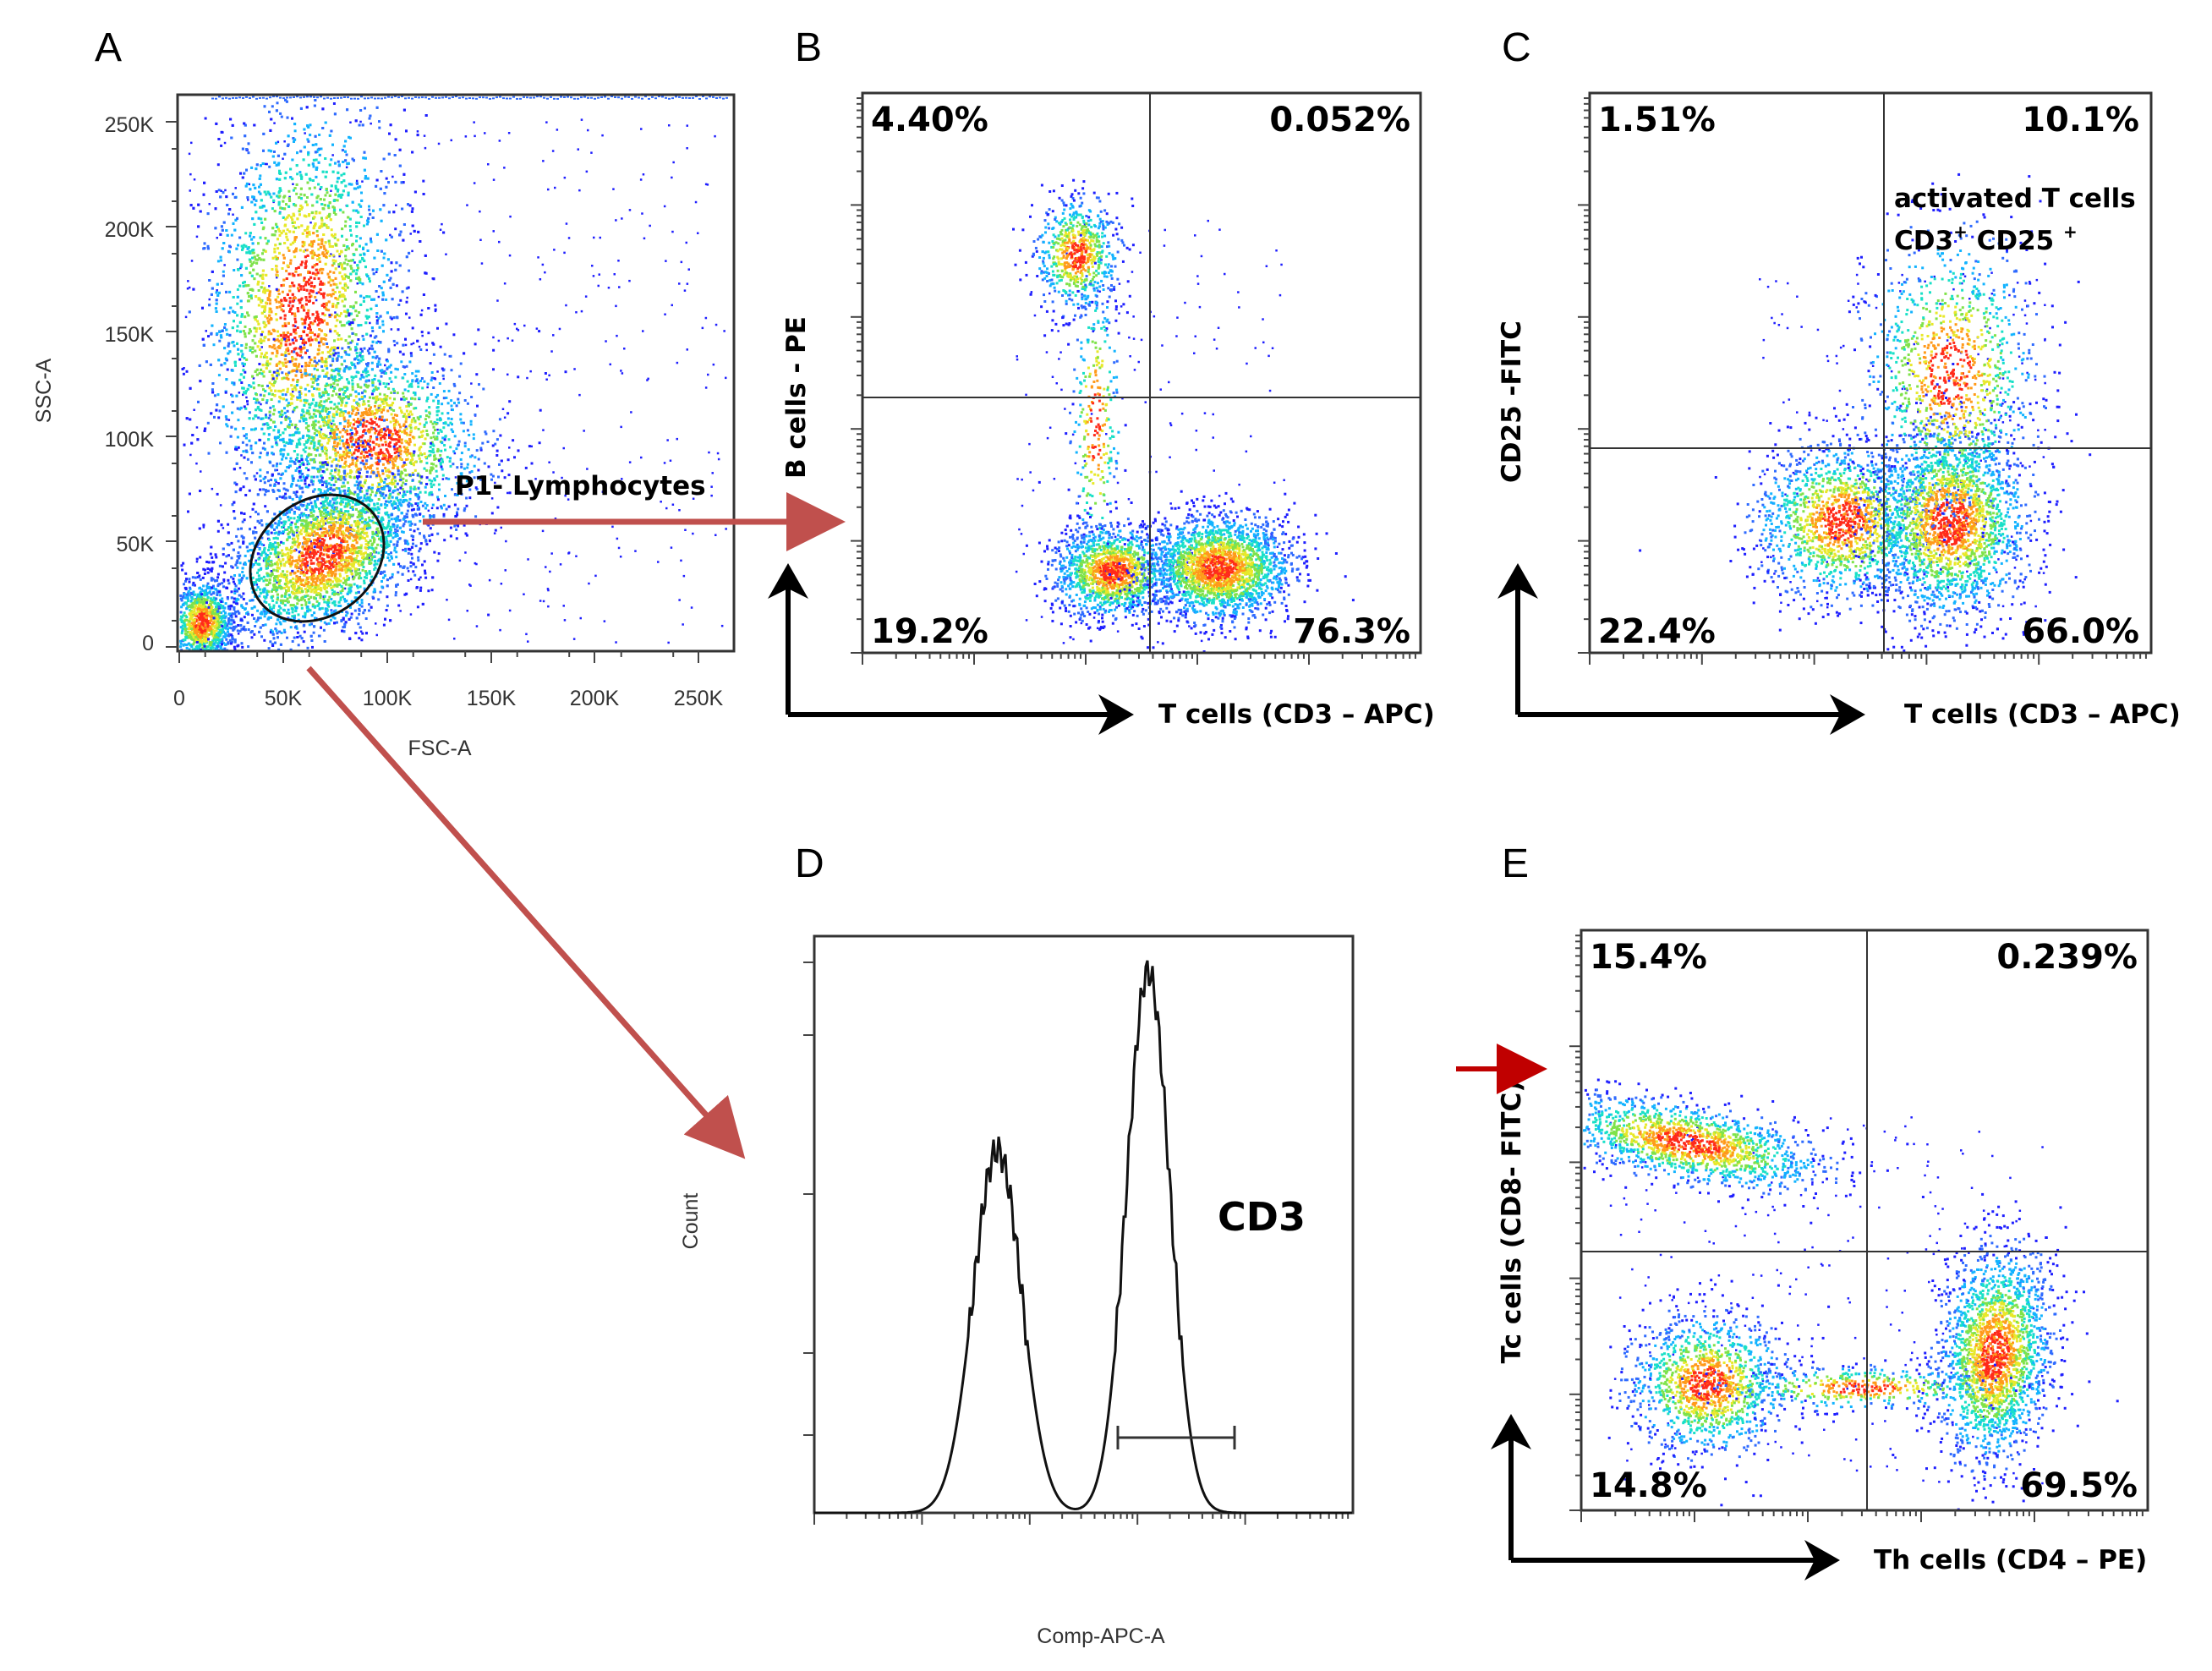 The height and width of the screenshot is (1671, 2212). Describe the element at coordinates (179, 698) in the screenshot. I see `a-xtick-0: 0` at that location.